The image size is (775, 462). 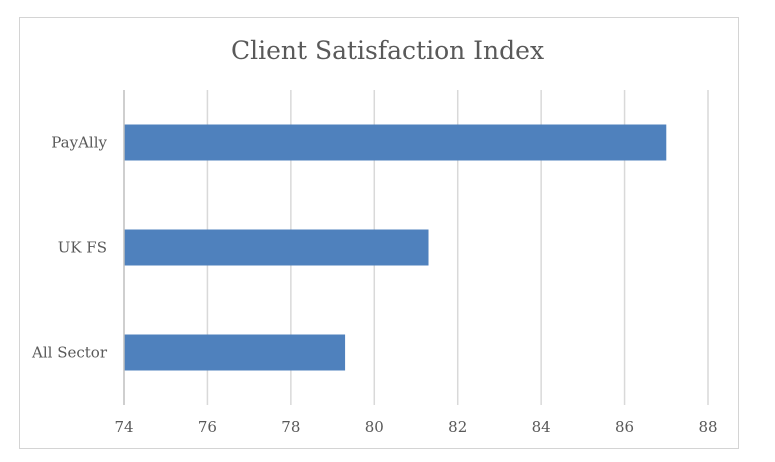 I want to click on x-tick-label: 82, so click(x=457, y=427).